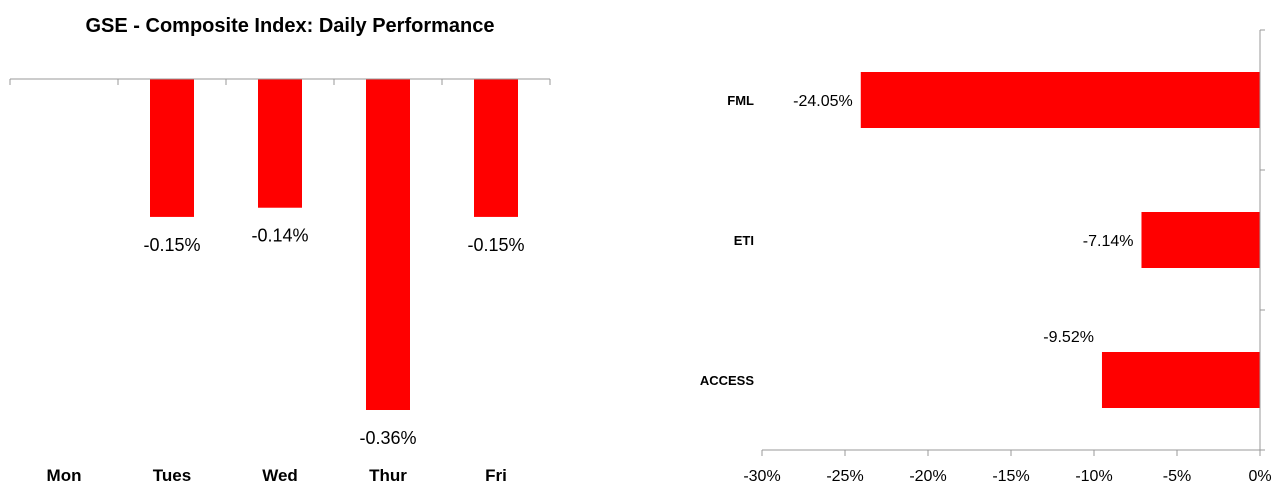 This screenshot has width=1274, height=487. Describe the element at coordinates (1108, 241) in the screenshot. I see `data-label-eti: -7.14%` at that location.